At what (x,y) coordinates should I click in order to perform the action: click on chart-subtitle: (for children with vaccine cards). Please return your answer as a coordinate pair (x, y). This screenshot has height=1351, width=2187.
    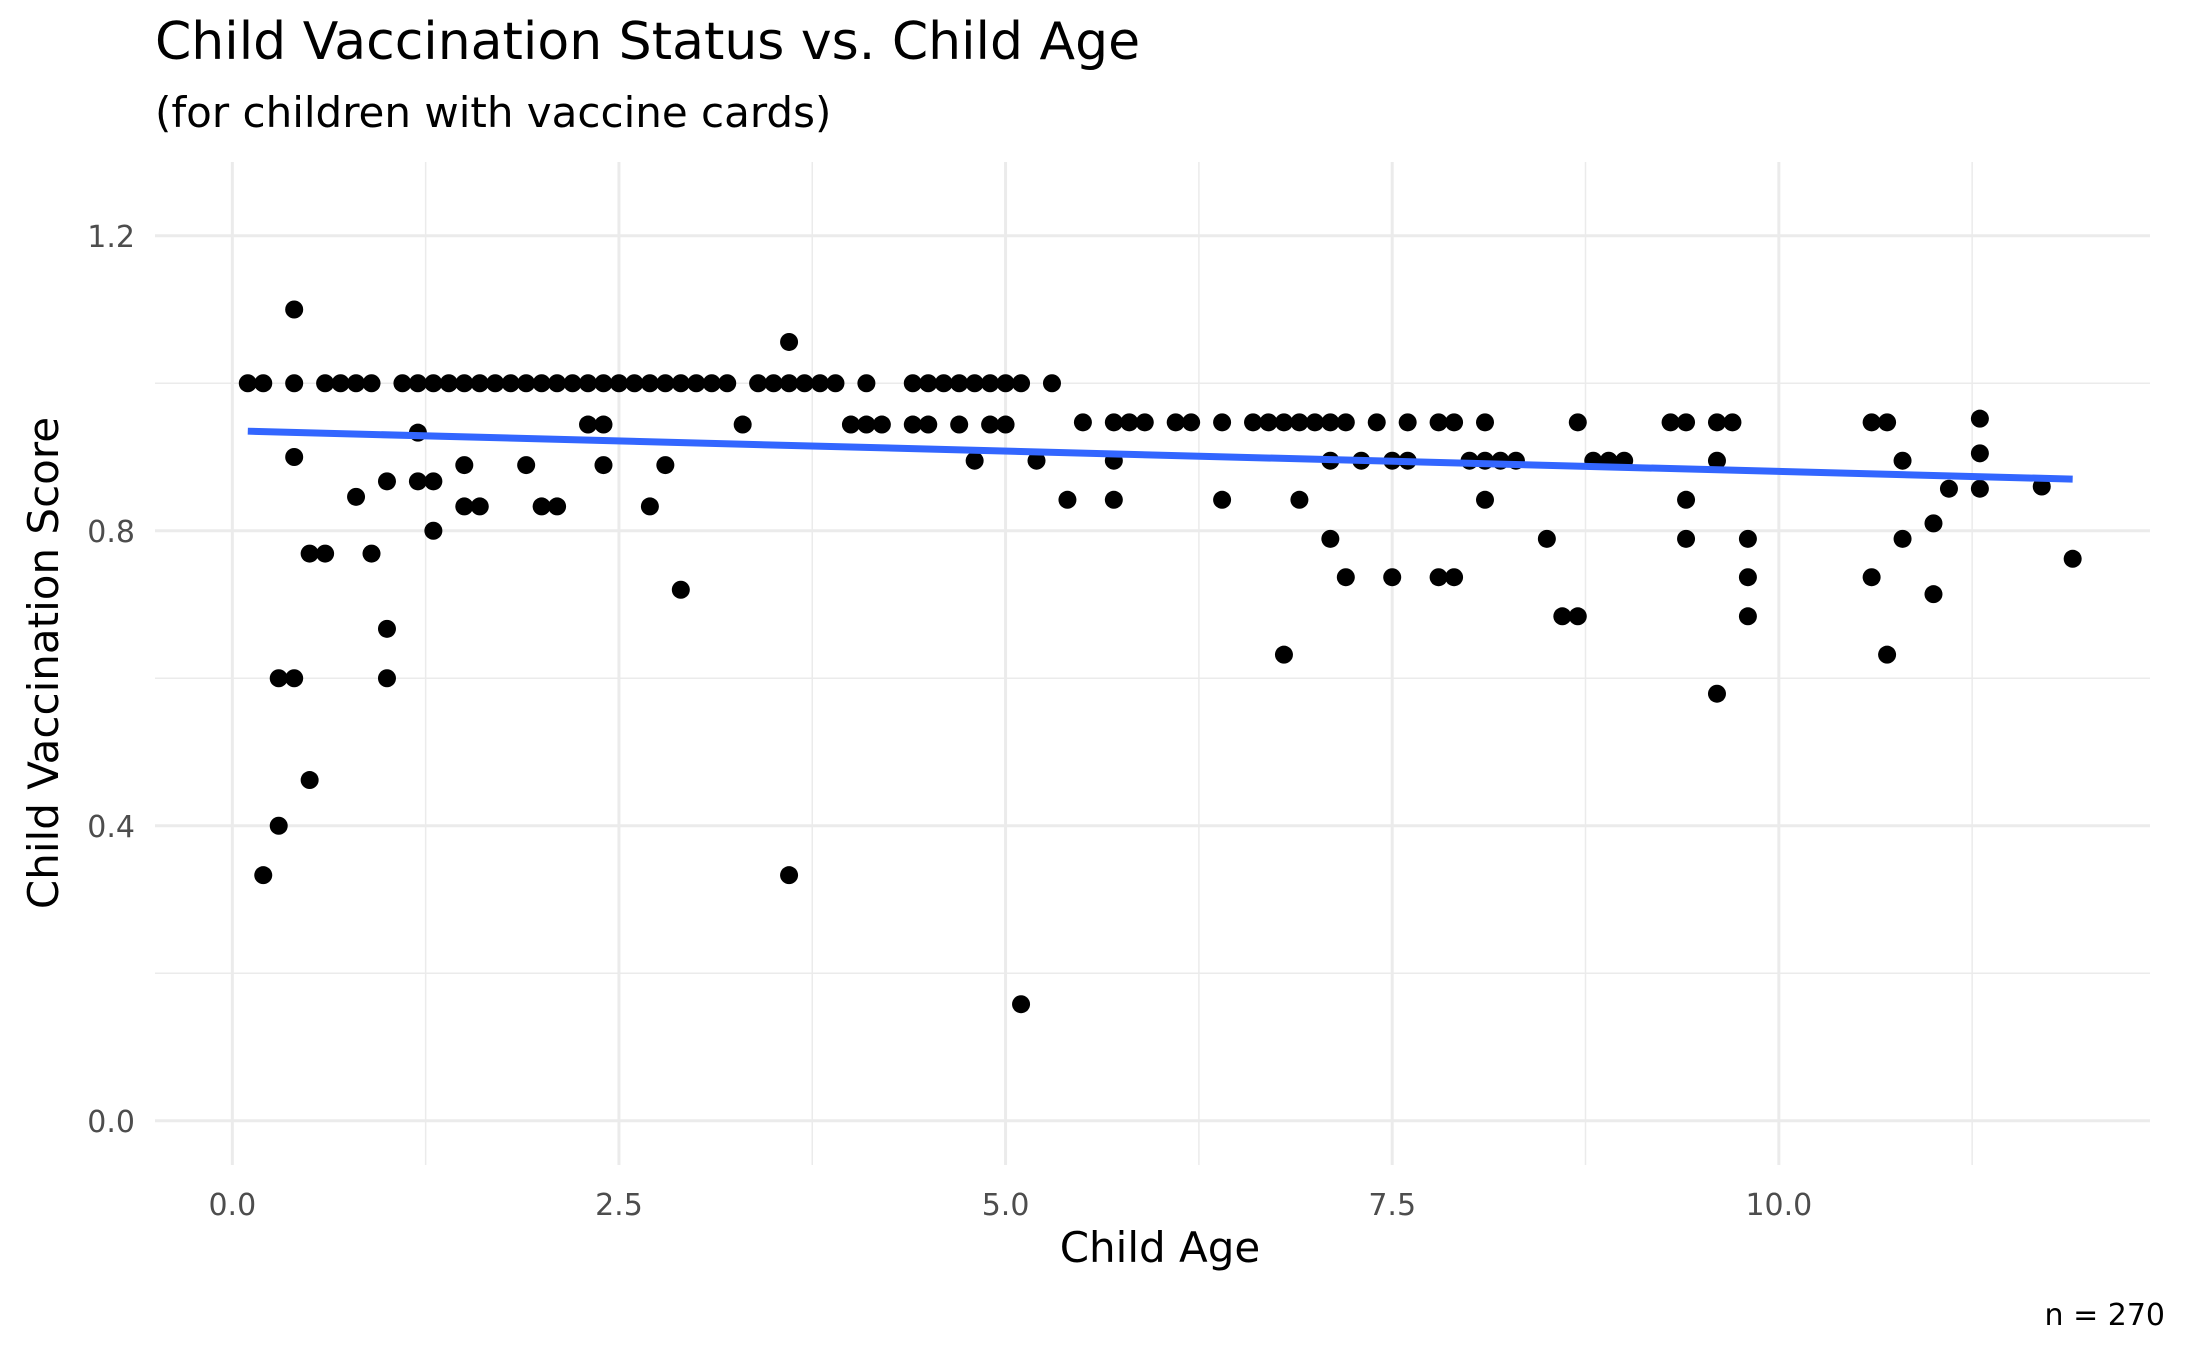
    Looking at the image, I should click on (493, 112).